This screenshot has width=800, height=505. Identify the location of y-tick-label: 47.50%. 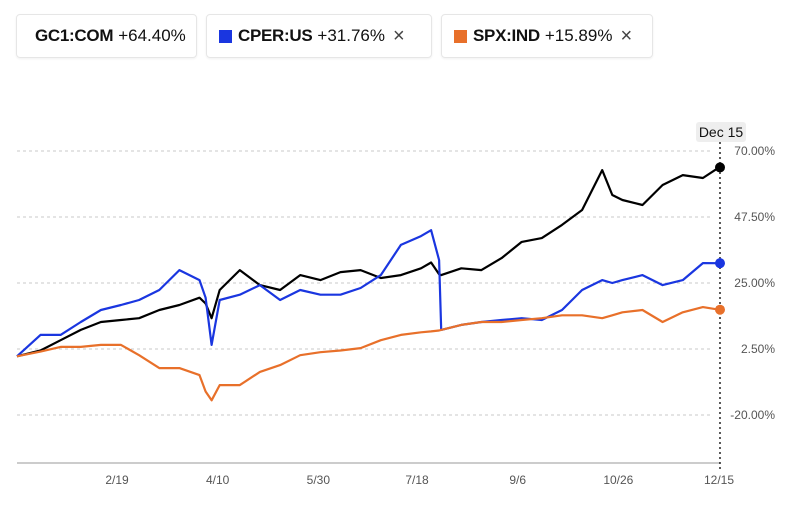
(754, 217).